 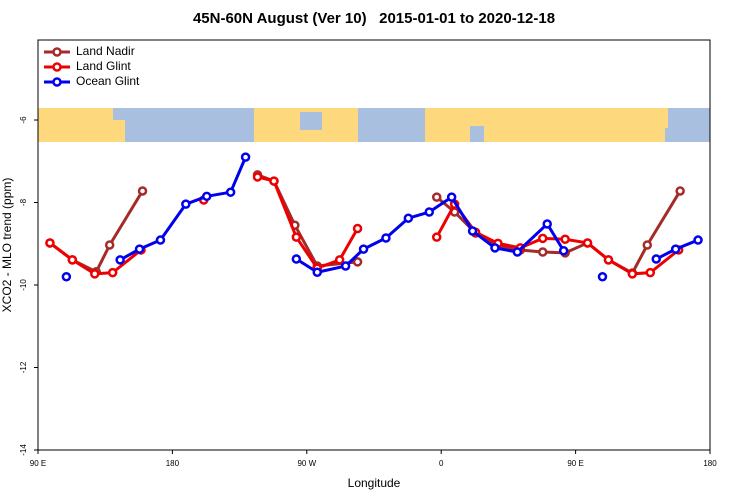 What do you see at coordinates (374, 125) in the screenshot?
I see `map-strip` at bounding box center [374, 125].